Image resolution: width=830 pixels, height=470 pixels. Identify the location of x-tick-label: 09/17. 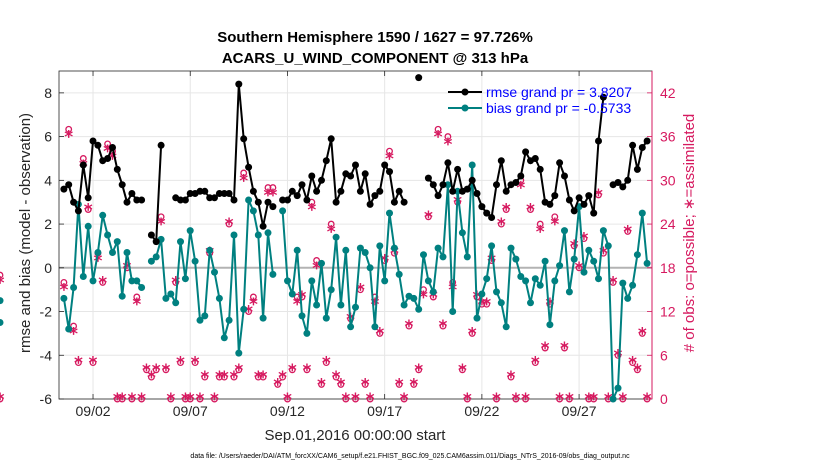
(384, 411).